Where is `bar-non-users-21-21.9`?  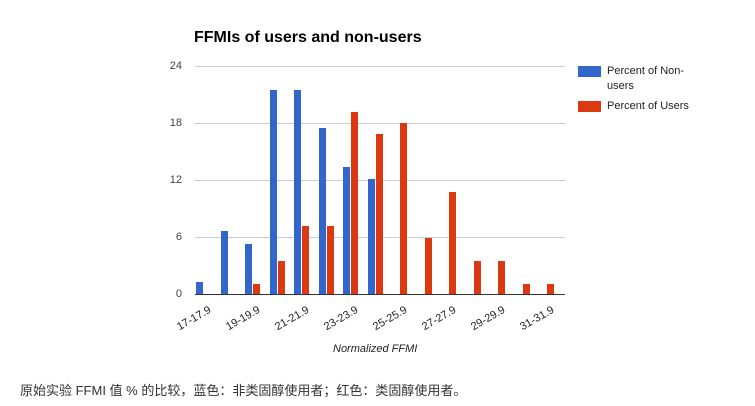 bar-non-users-21-21.9 is located at coordinates (298, 191).